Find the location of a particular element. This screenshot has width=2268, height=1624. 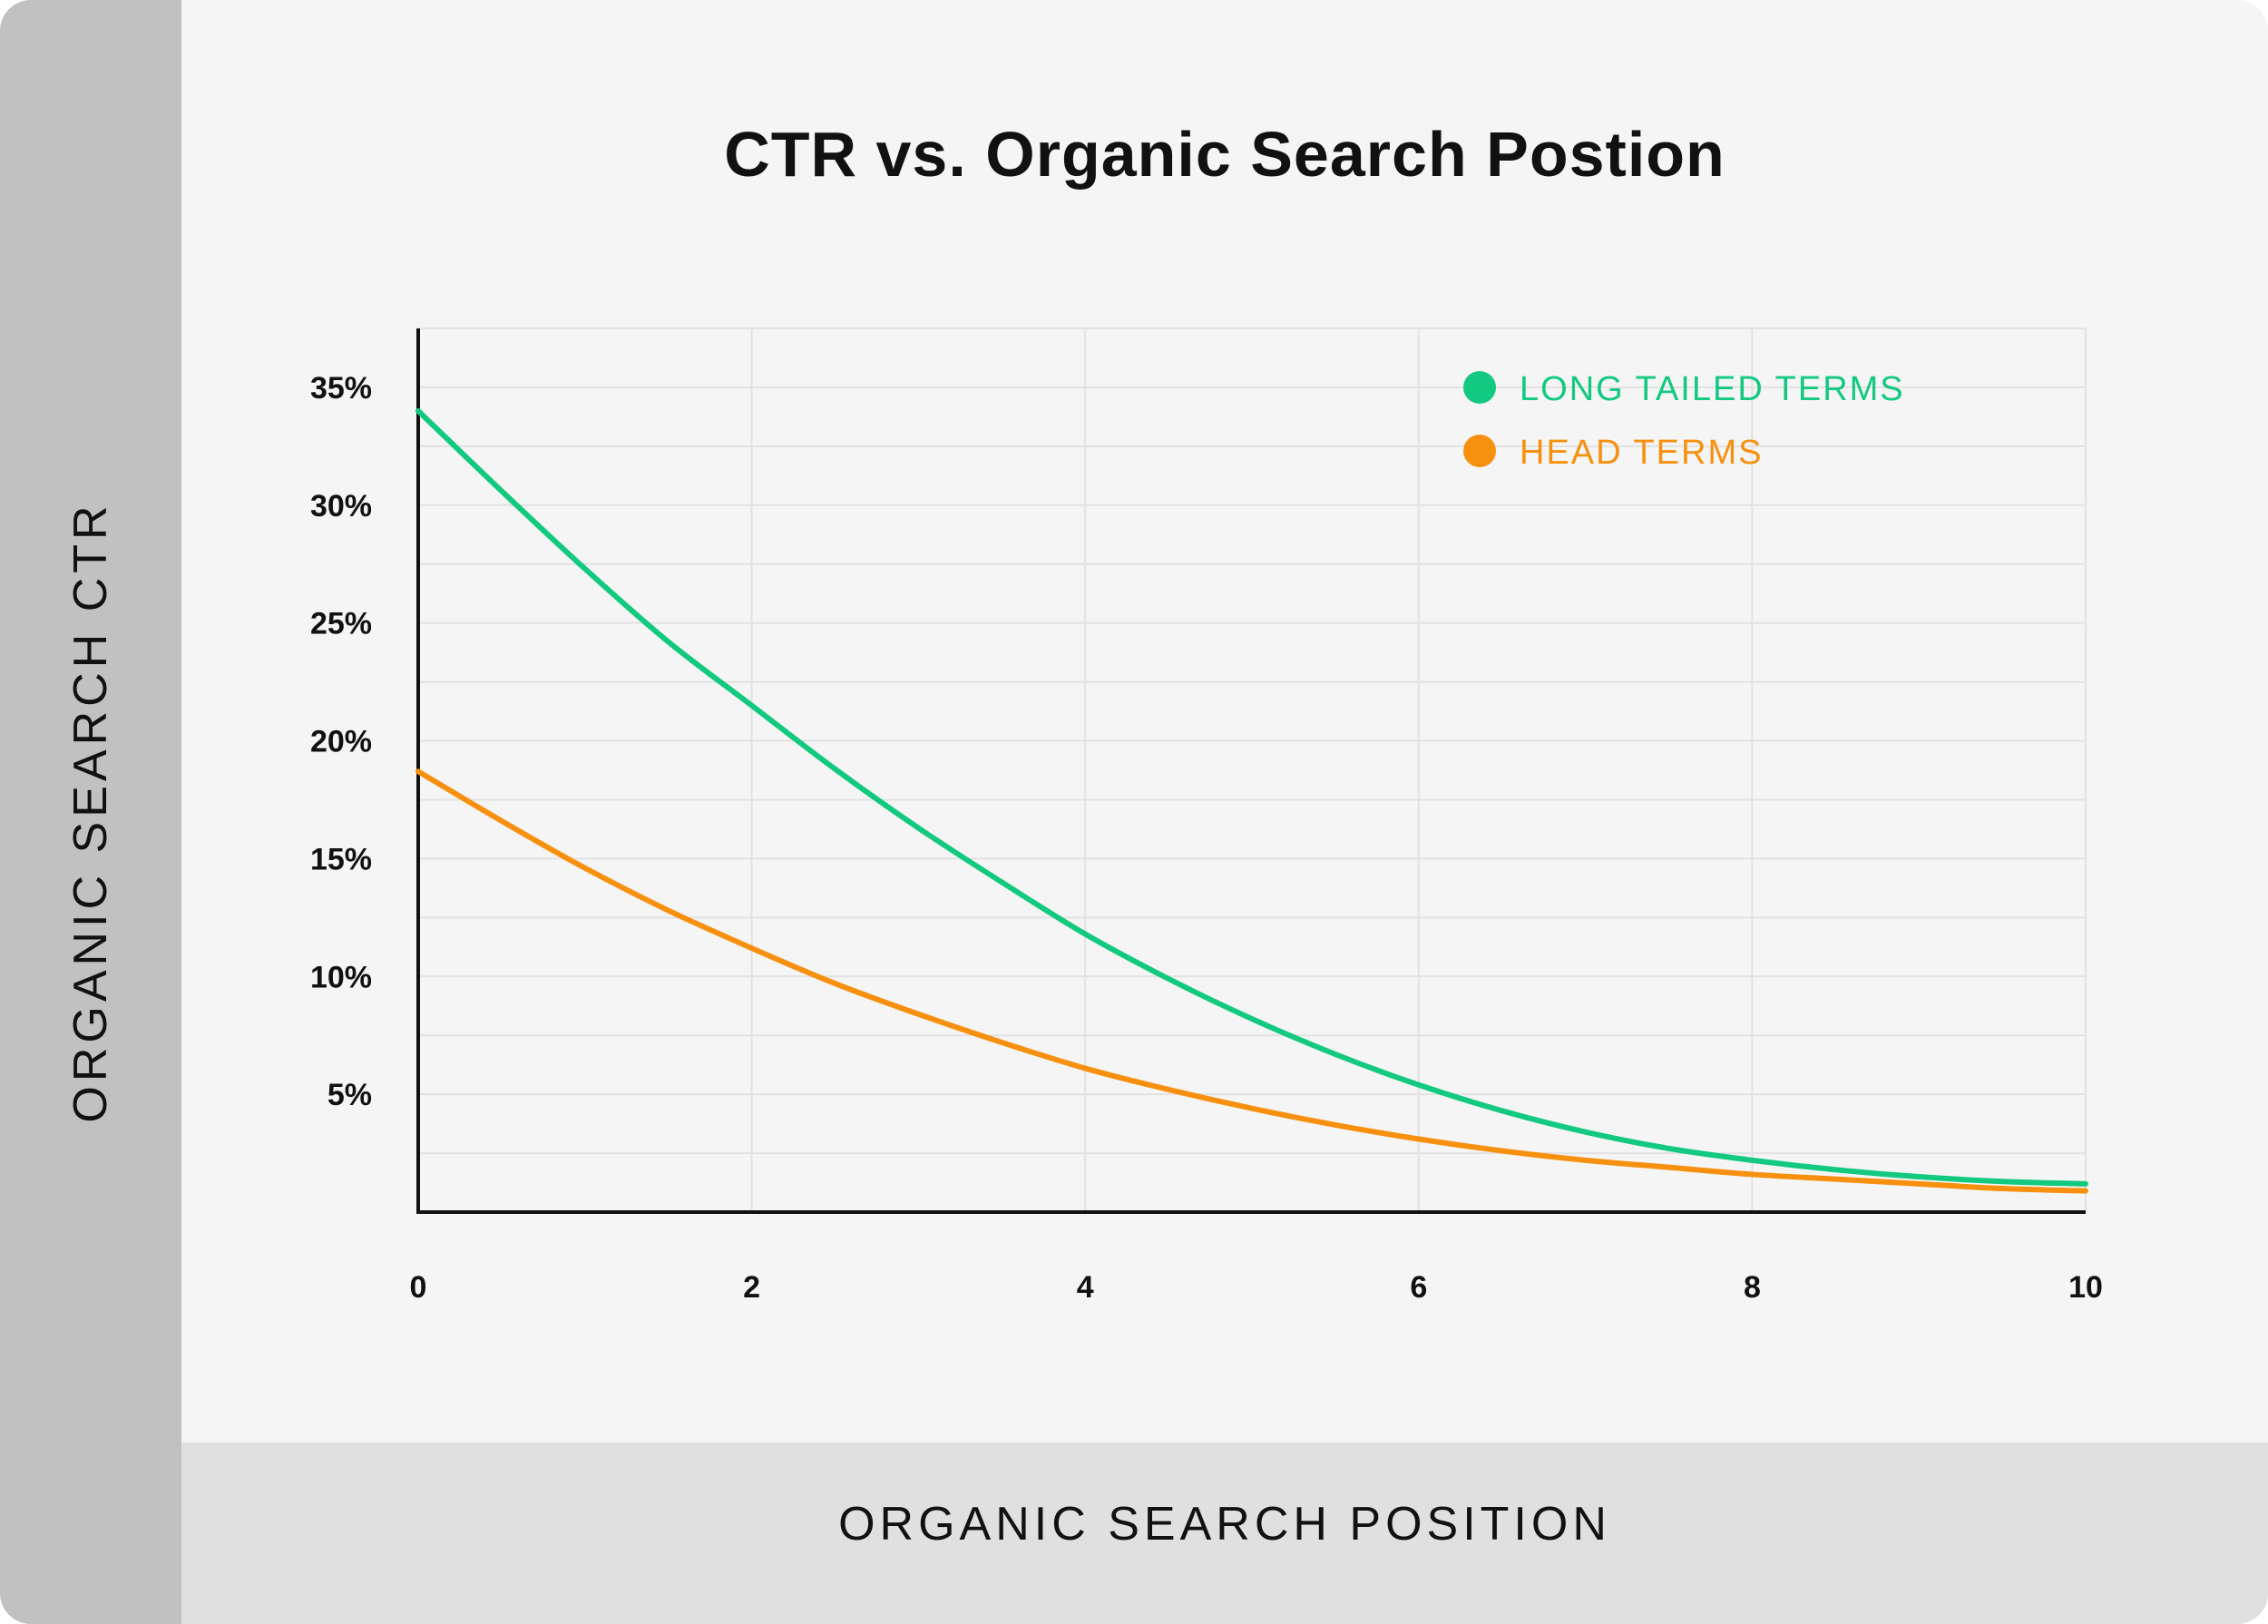

x-axis-title: ORGANIC SEARCH POSITION is located at coordinates (1224, 1524).